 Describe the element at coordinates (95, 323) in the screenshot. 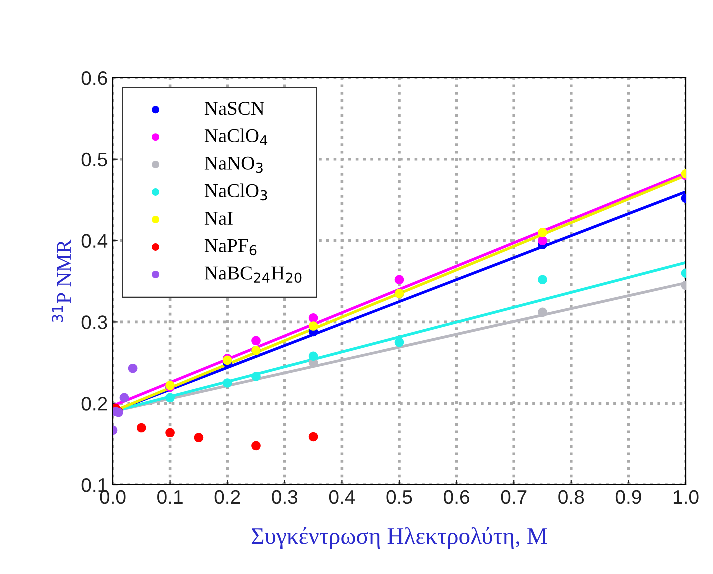

I see `y-tick-label: 0.3` at that location.